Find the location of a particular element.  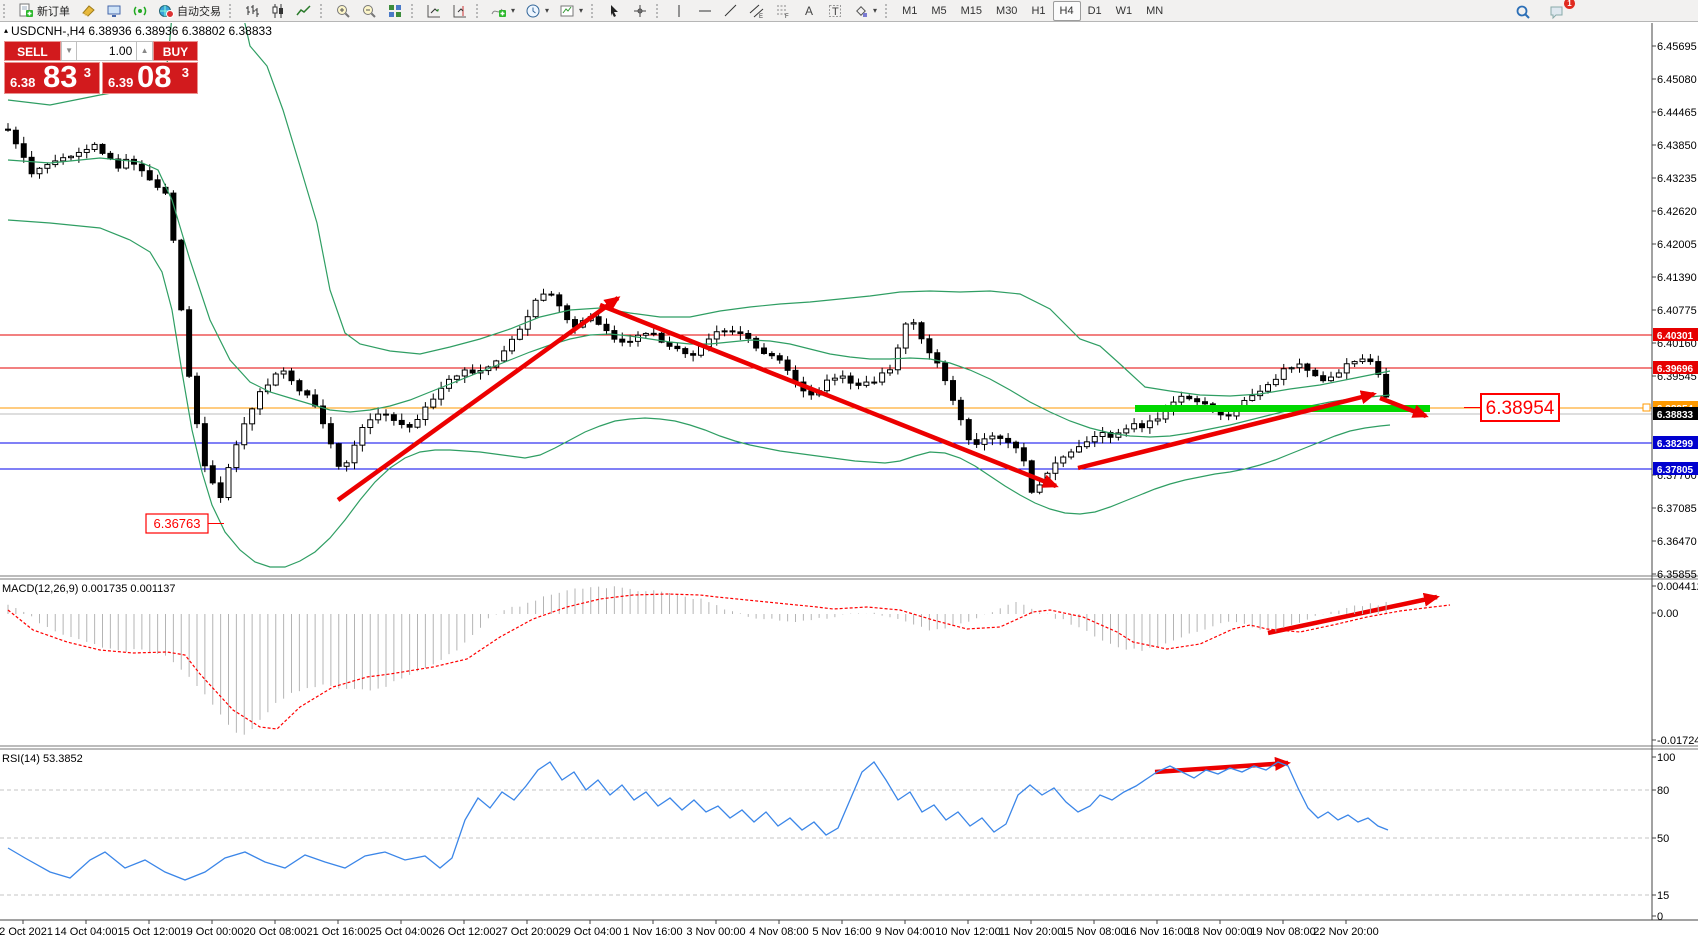

timeframe-h4-button: H4 is located at coordinates (1066, 10).